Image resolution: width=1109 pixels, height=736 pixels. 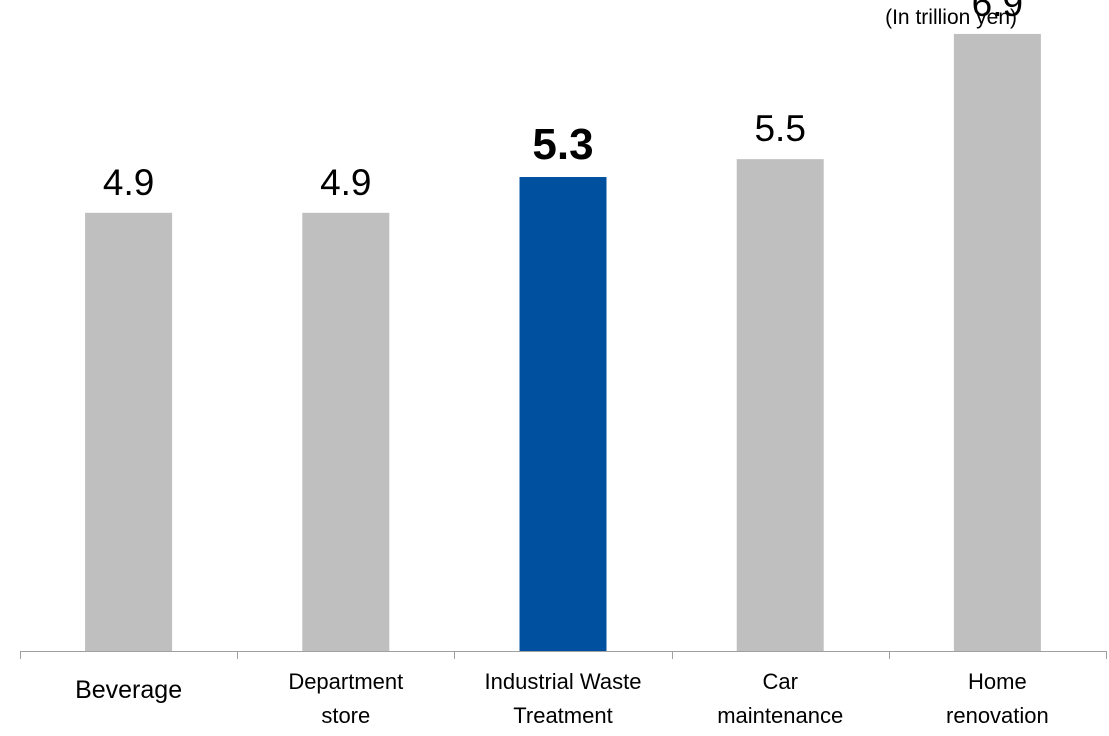 I want to click on value-label-4: 6.9, so click(x=997, y=12).